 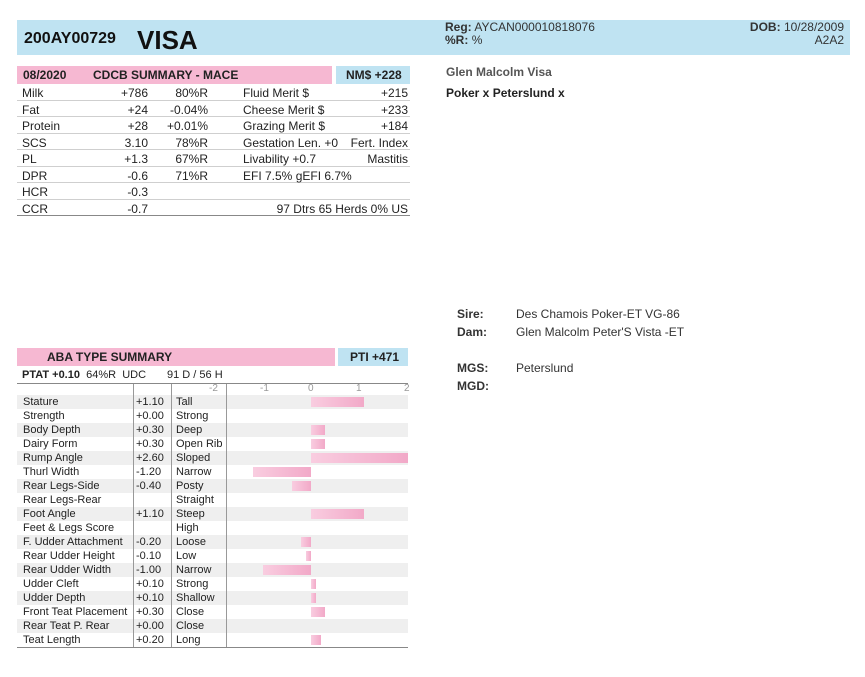 I want to click on ptat-value: PTAT +0.10, so click(x=51, y=375).